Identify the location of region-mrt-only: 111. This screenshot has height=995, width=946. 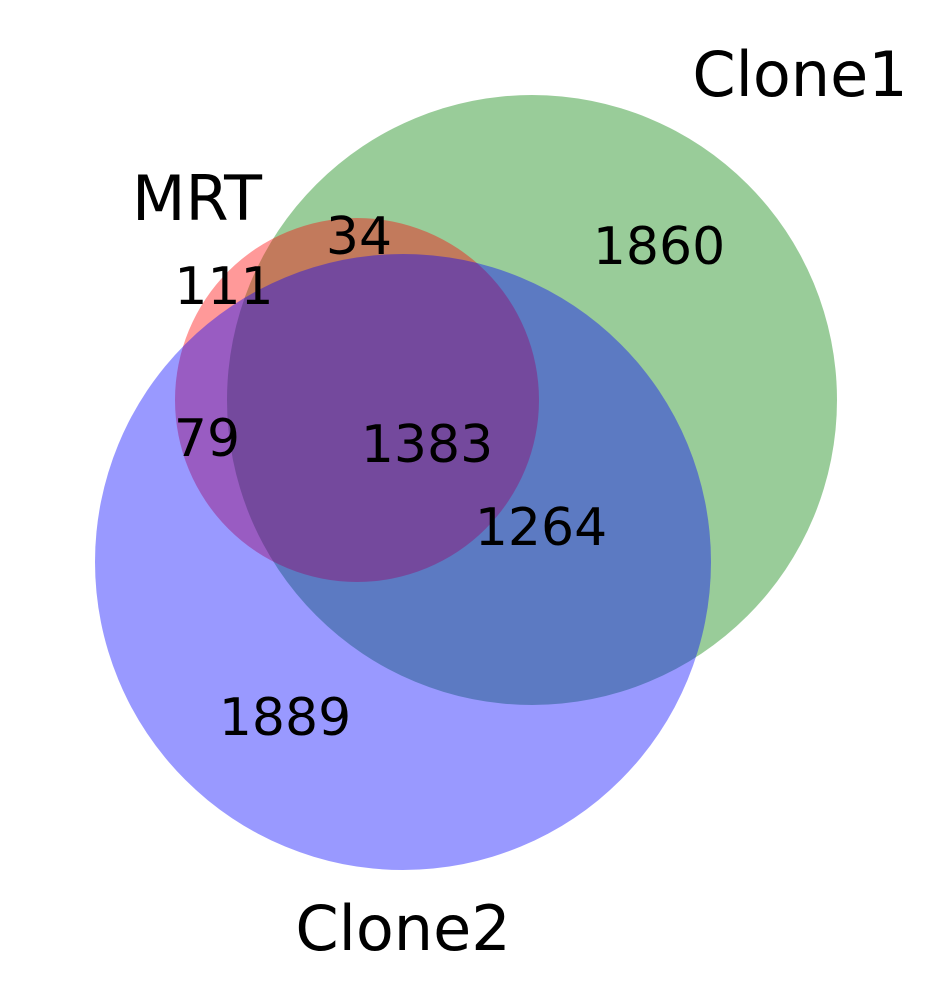
(223, 287).